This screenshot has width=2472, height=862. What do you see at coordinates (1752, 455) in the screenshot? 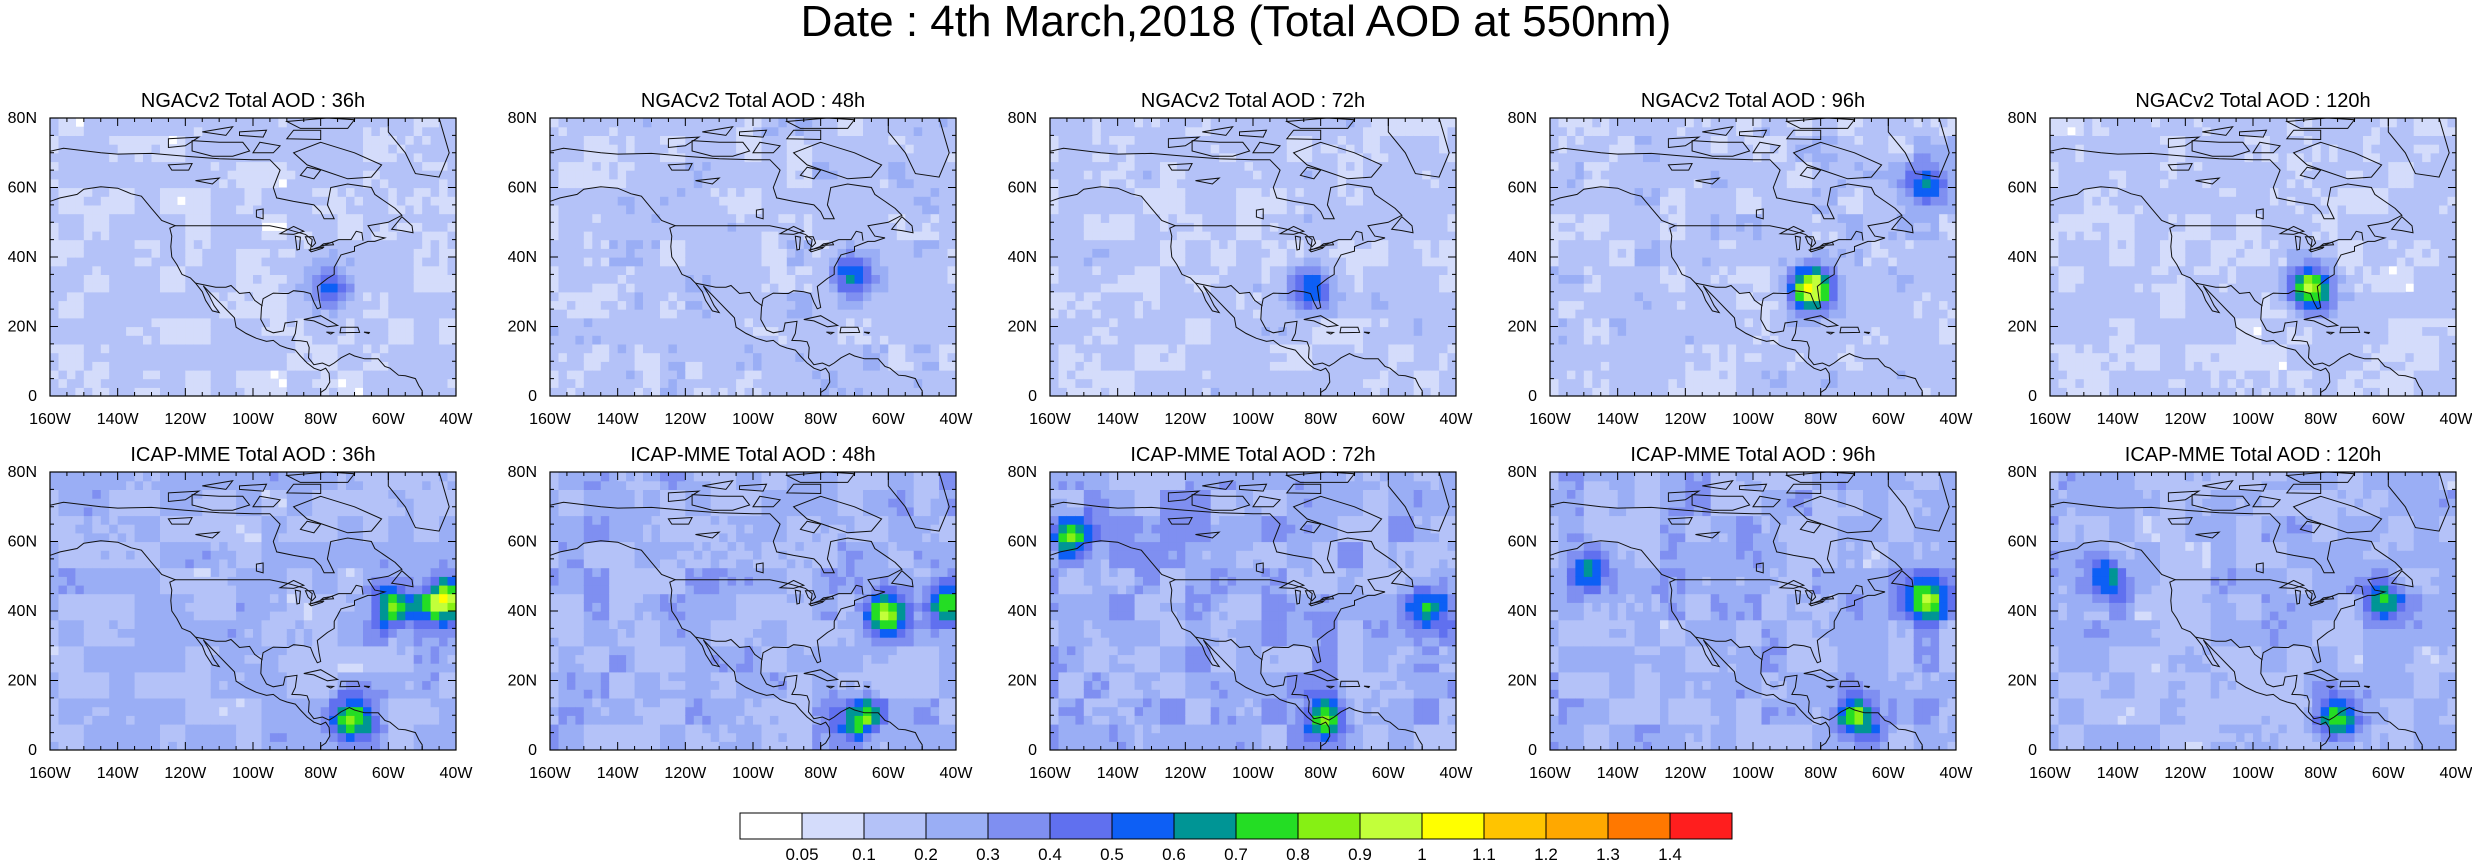
I see `panel-title: ICAP-MME Total AOD : 96h` at bounding box center [1752, 455].